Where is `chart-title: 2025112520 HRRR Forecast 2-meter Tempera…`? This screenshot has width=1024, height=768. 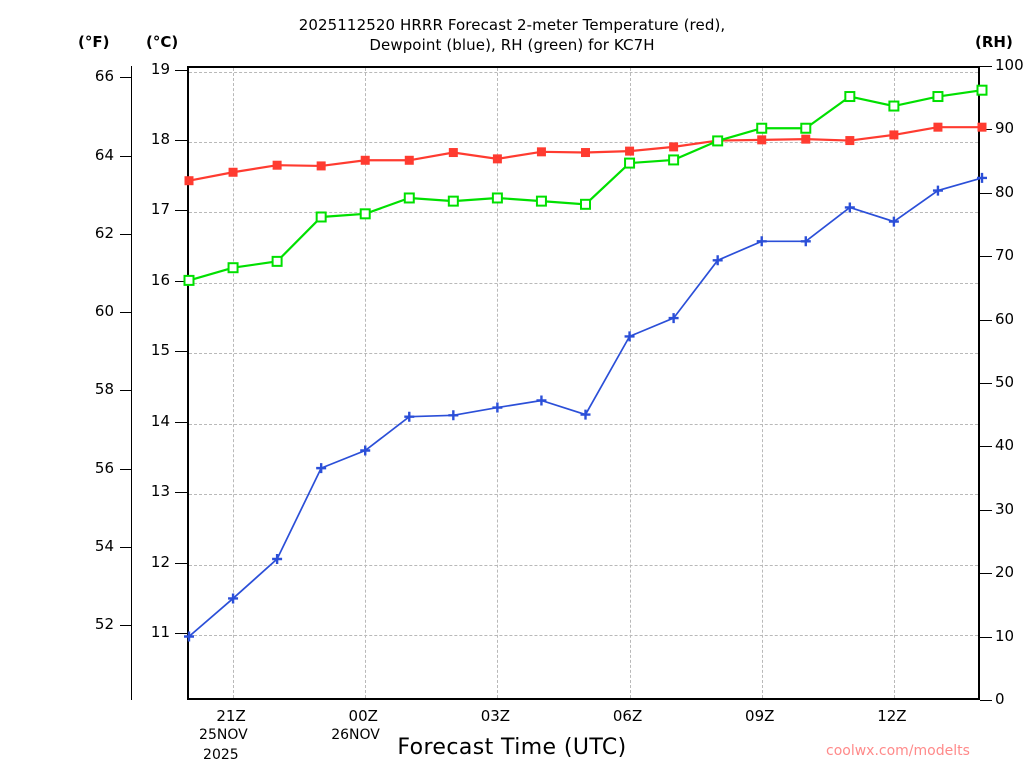 chart-title: 2025112520 HRRR Forecast 2-meter Tempera… is located at coordinates (512, 36).